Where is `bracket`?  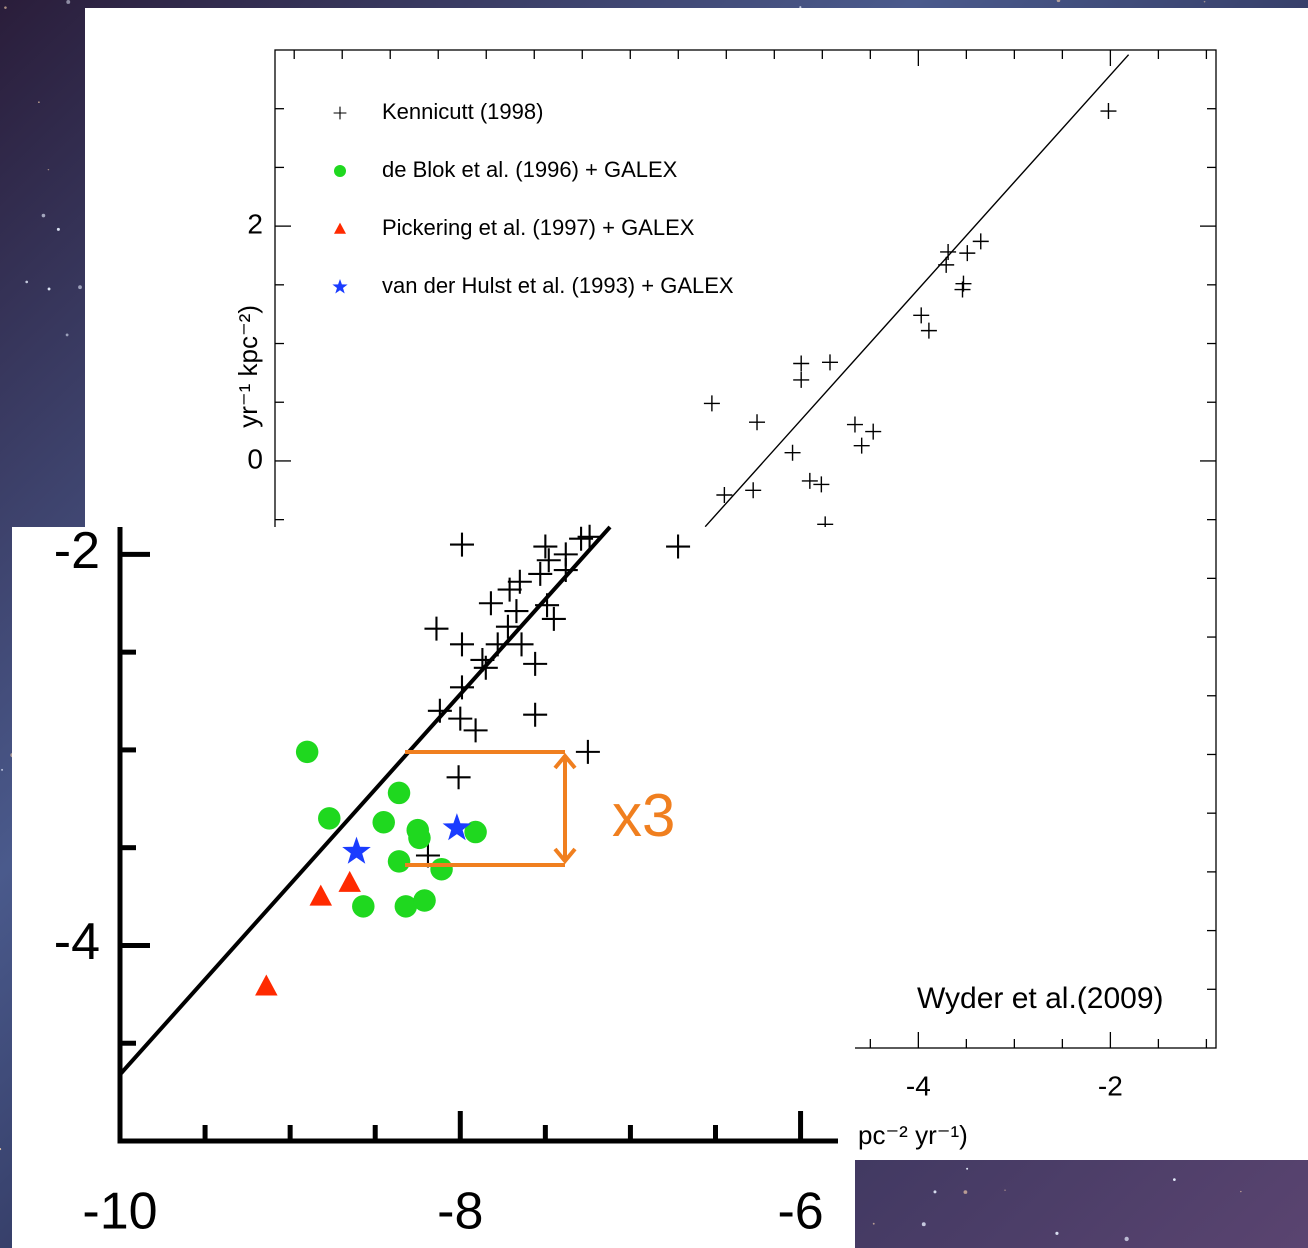 bracket is located at coordinates (491, 808).